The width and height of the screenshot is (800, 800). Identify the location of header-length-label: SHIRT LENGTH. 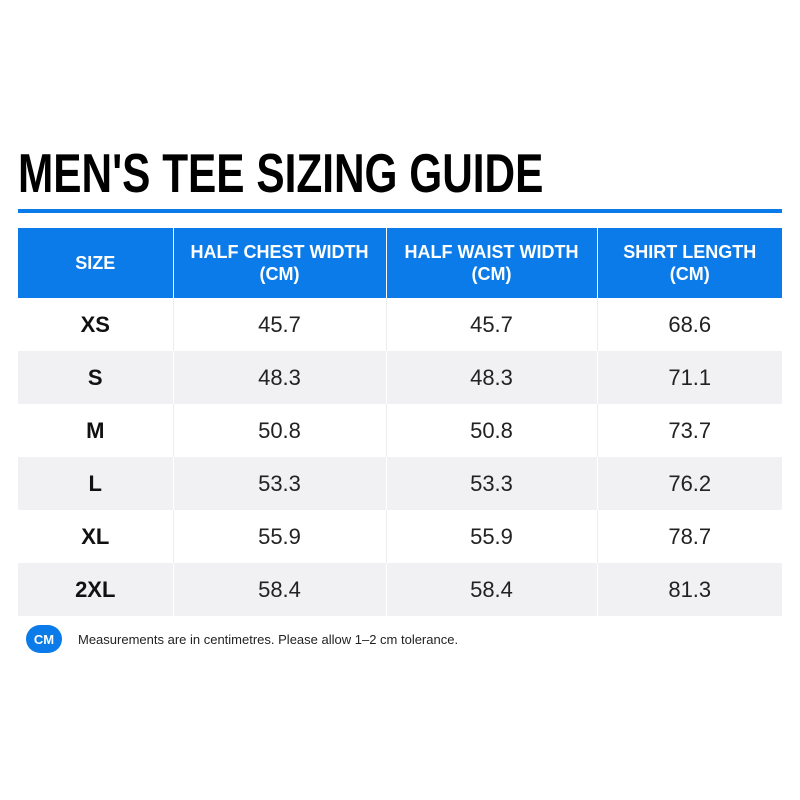
(690, 252).